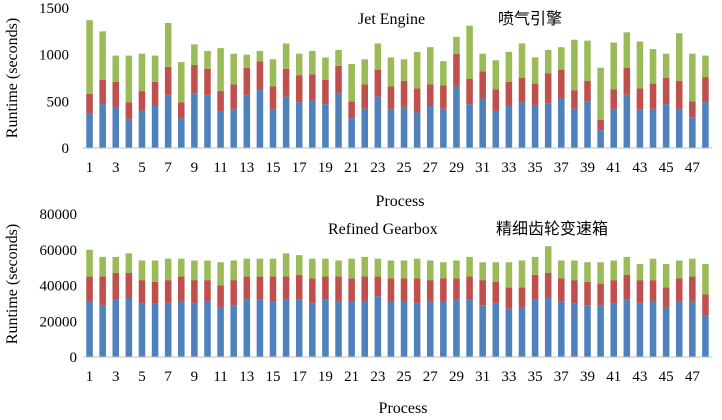  I want to click on chart-title: Jet Engine, so click(391, 19).